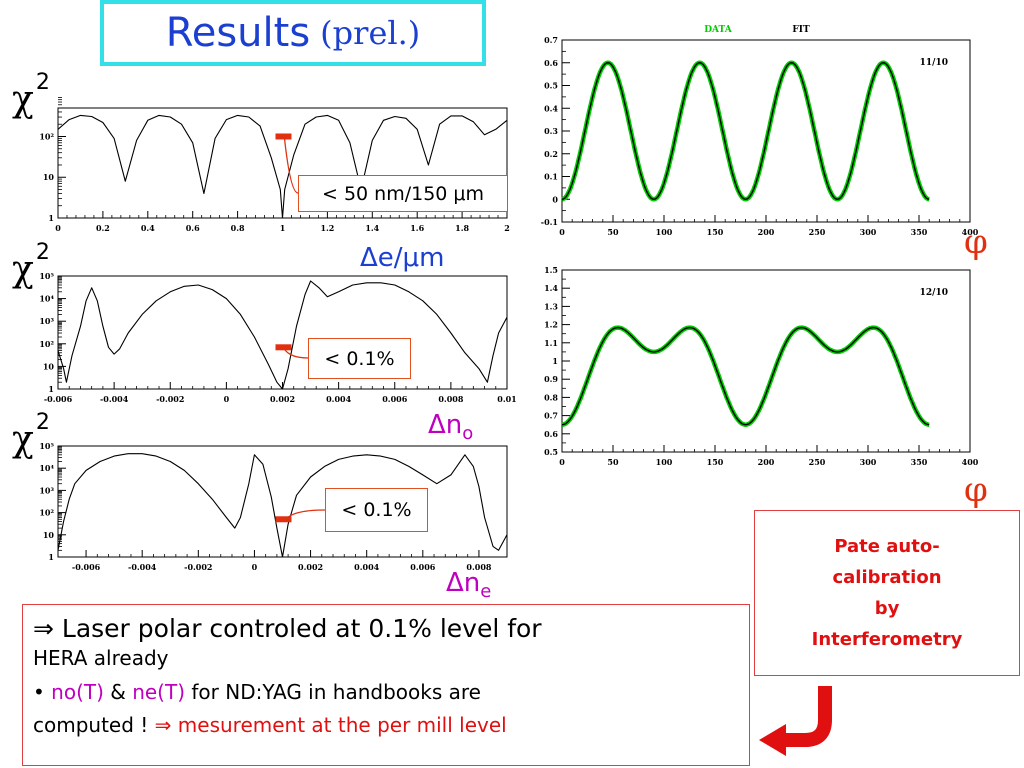  What do you see at coordinates (506, 399) in the screenshot?
I see `x-tick-label: 0.01` at bounding box center [506, 399].